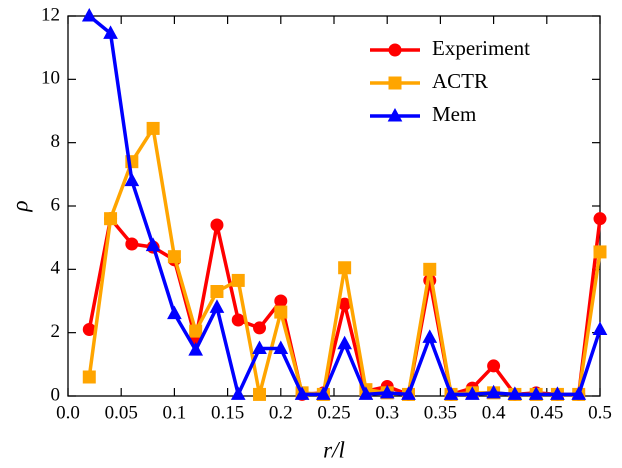  What do you see at coordinates (227, 412) in the screenshot?
I see `x-tick-label: 0.15` at bounding box center [227, 412].